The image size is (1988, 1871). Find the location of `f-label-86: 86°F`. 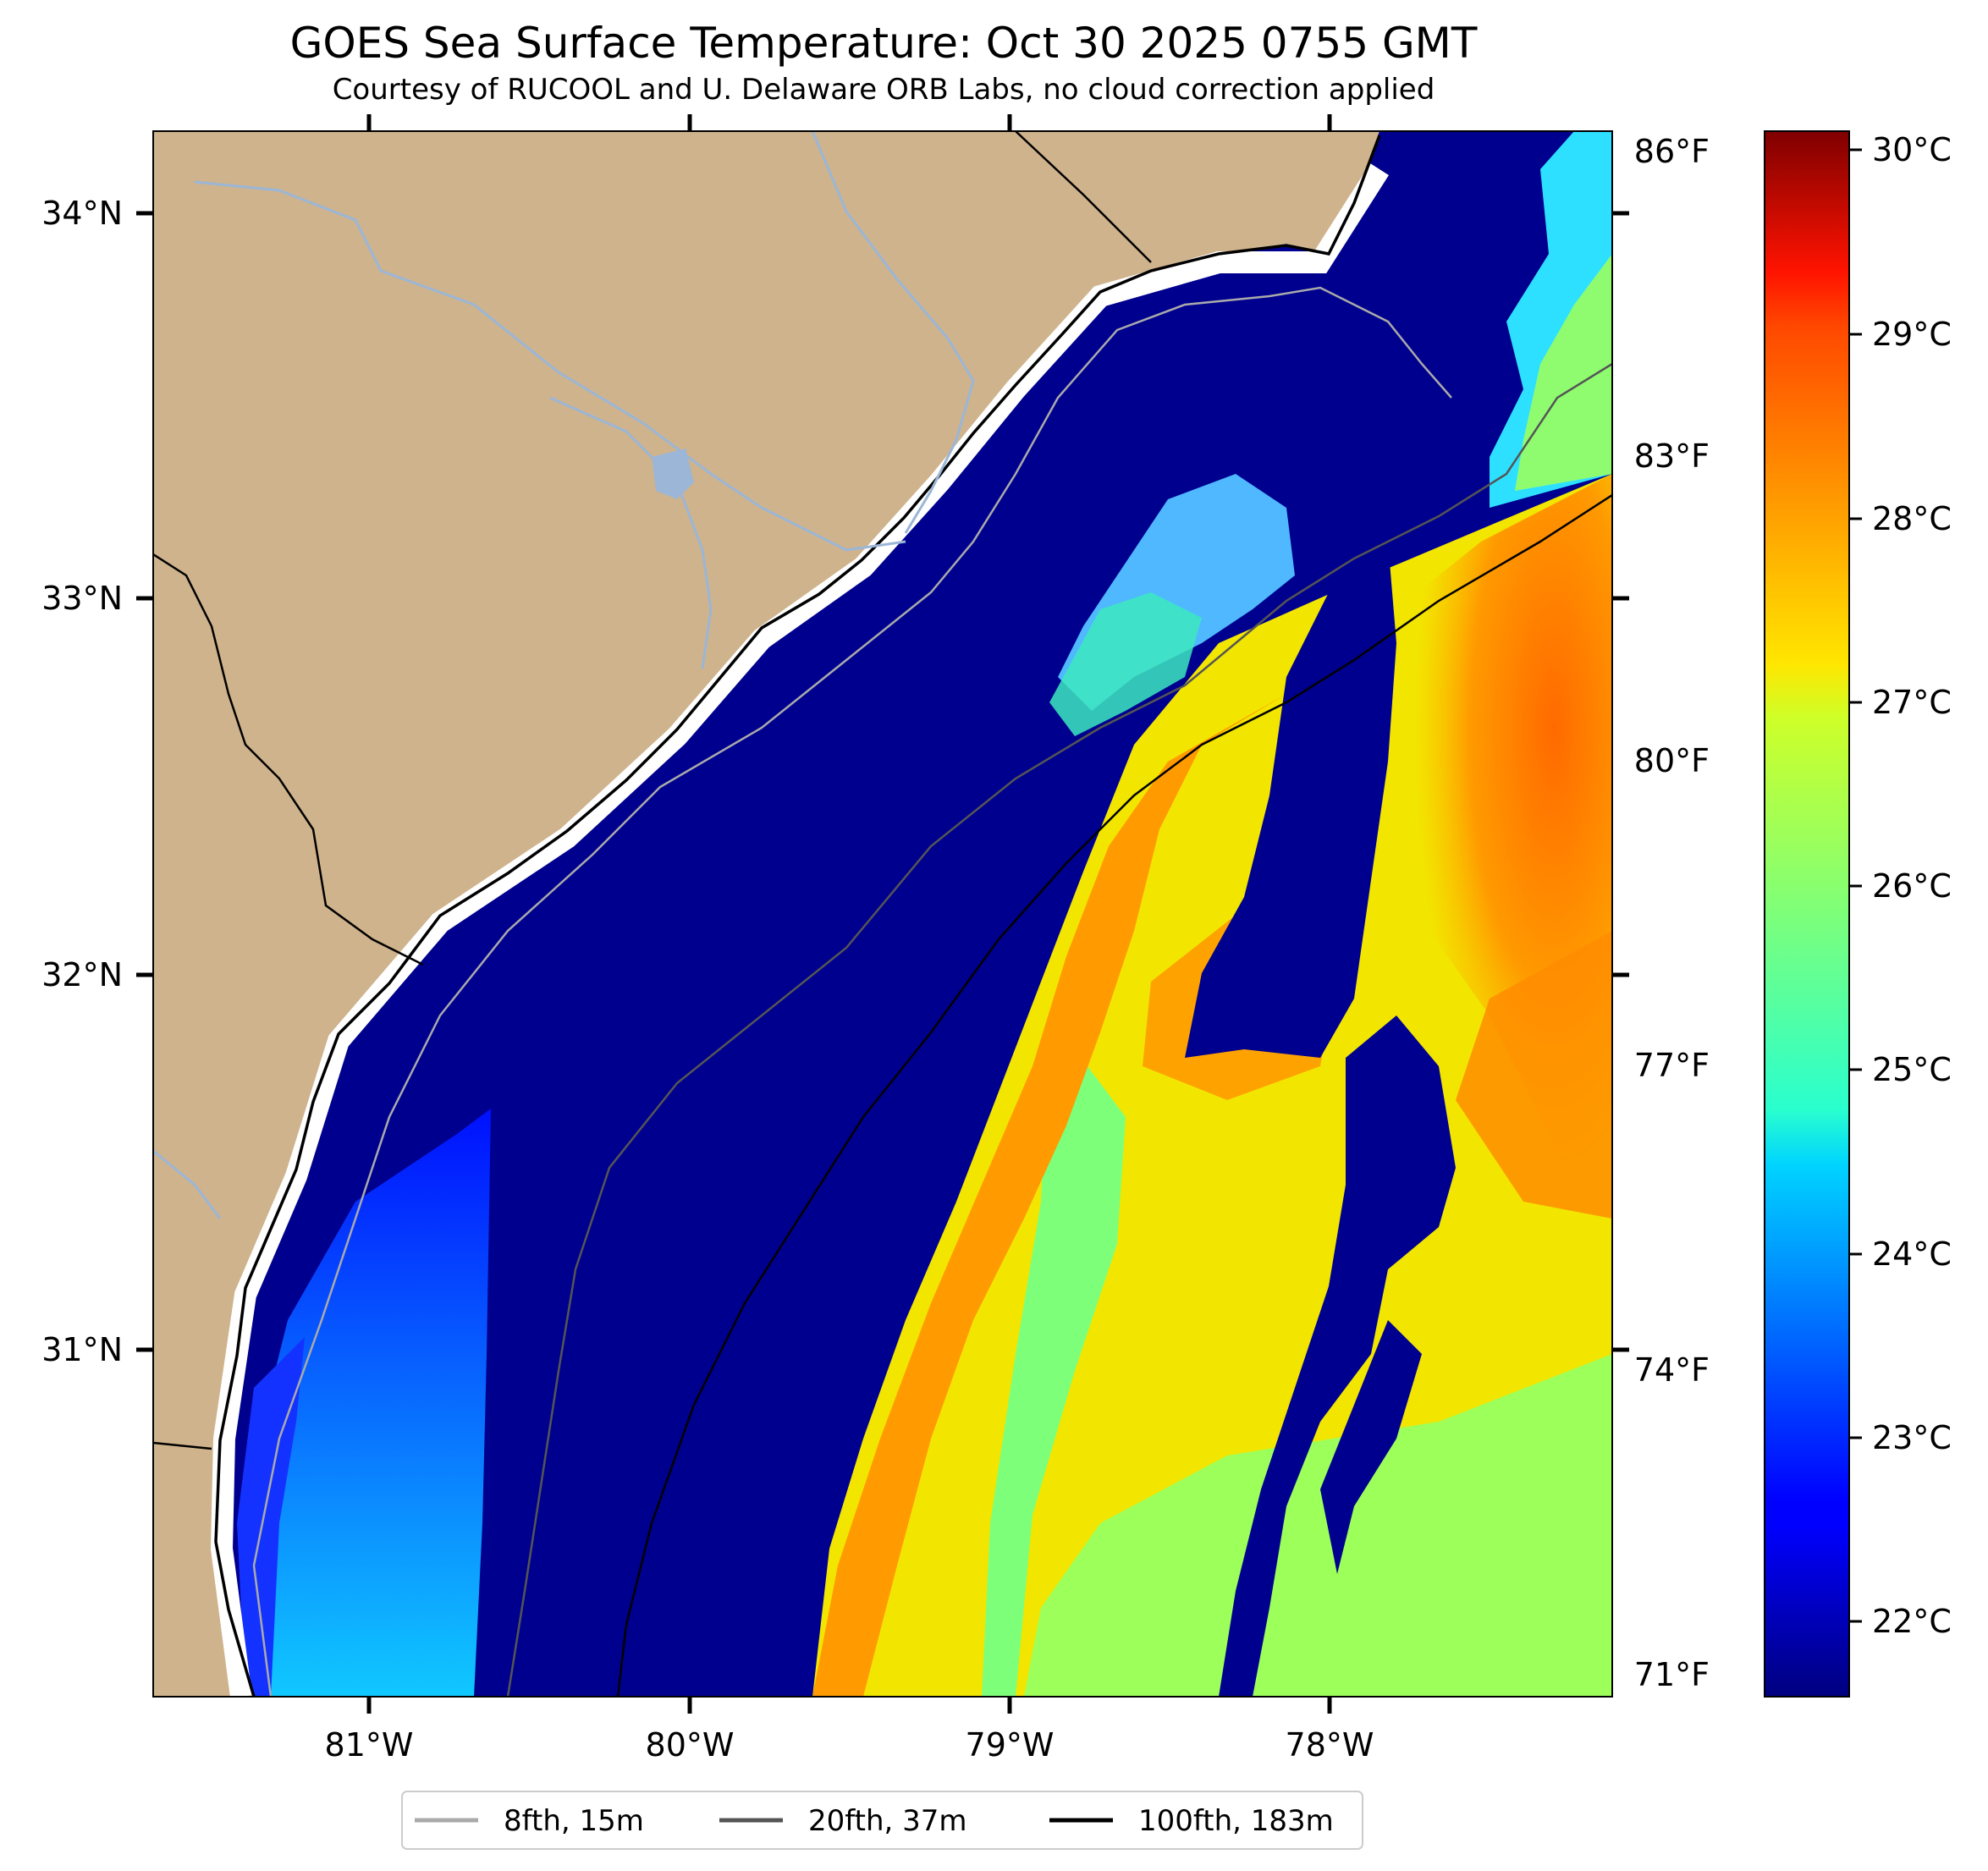

f-label-86: 86°F is located at coordinates (1672, 152).